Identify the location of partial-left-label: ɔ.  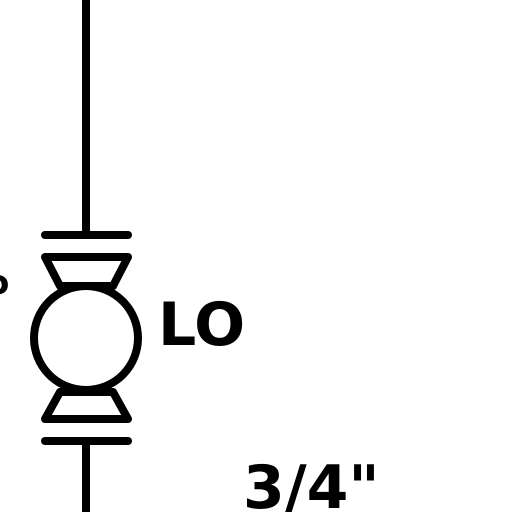
(5, 283).